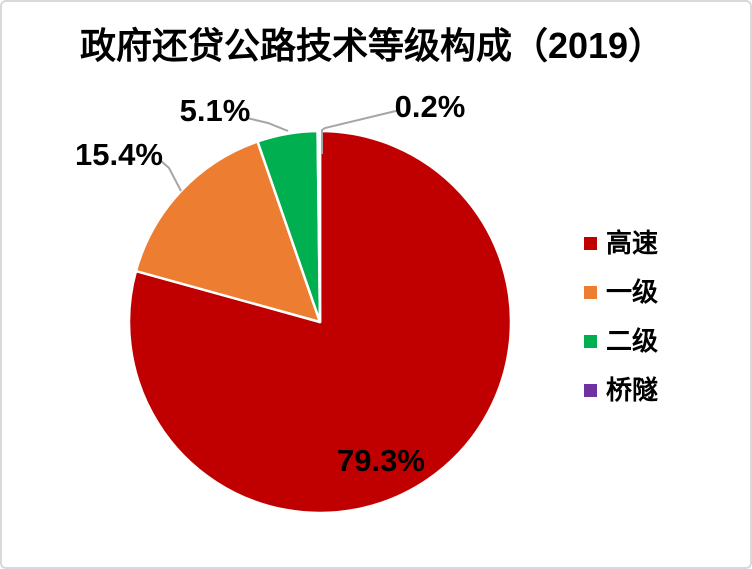  Describe the element at coordinates (632, 390) in the screenshot. I see `legend-label-qiaosui: 桥隧` at that location.